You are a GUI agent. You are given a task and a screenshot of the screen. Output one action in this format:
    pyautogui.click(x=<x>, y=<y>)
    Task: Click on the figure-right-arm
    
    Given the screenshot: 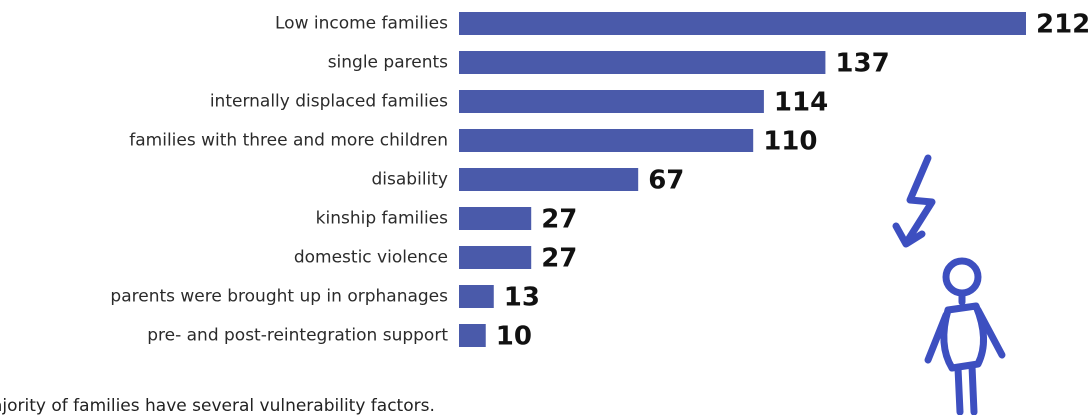 What is the action you would take?
    pyautogui.click(x=990, y=332)
    